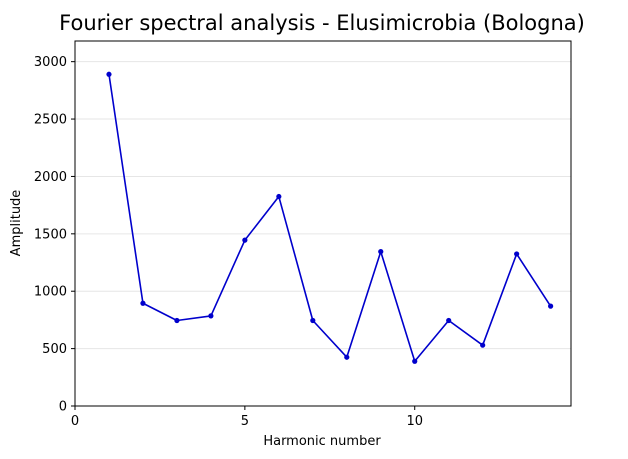 The height and width of the screenshot is (459, 628). Describe the element at coordinates (50, 292) in the screenshot. I see `y-tick-label: 1000` at that location.